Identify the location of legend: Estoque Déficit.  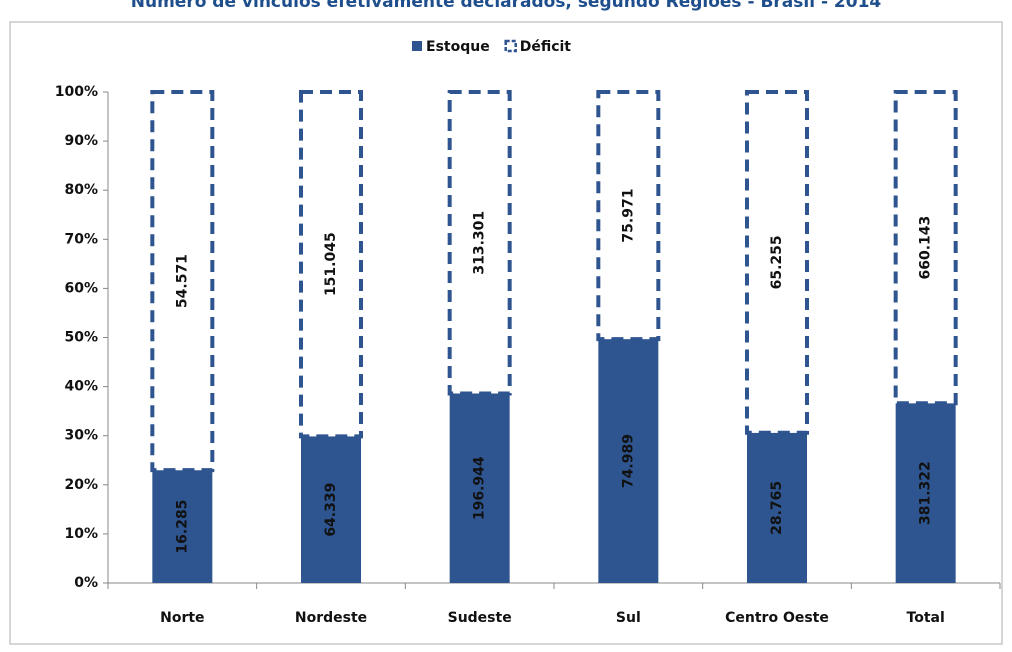
(491, 47).